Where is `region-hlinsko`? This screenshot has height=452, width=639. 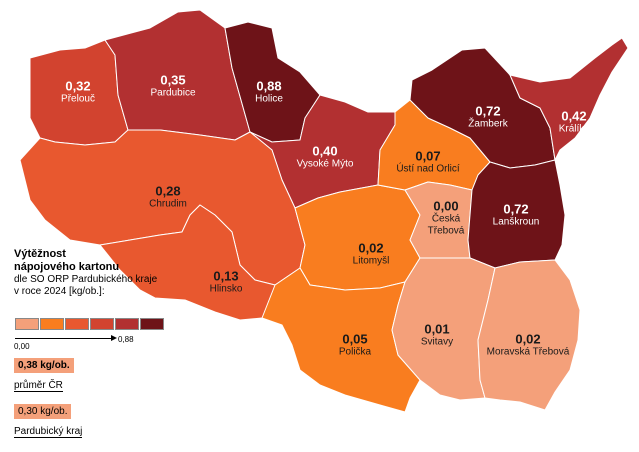
region-hlinsko is located at coordinates (187, 262).